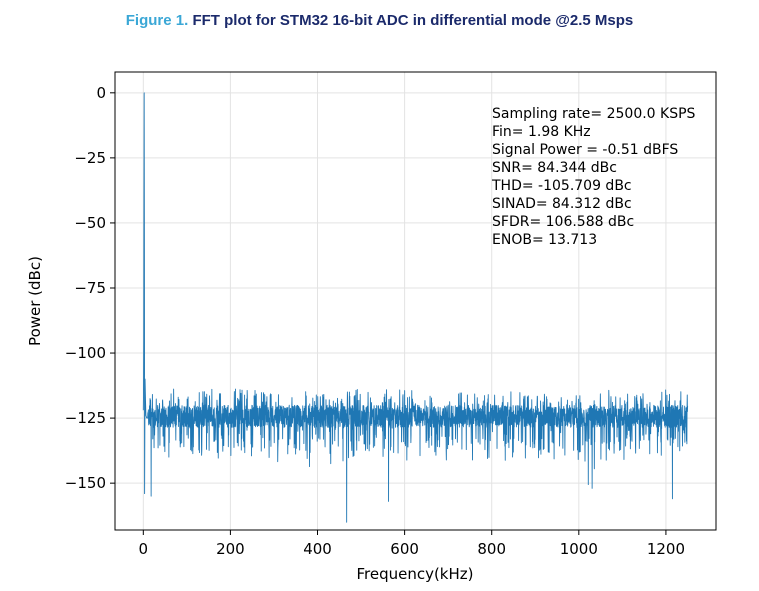 This screenshot has height=591, width=759. What do you see at coordinates (541, 132) in the screenshot?
I see `annotation-line: Fin= 1.98 KHz` at bounding box center [541, 132].